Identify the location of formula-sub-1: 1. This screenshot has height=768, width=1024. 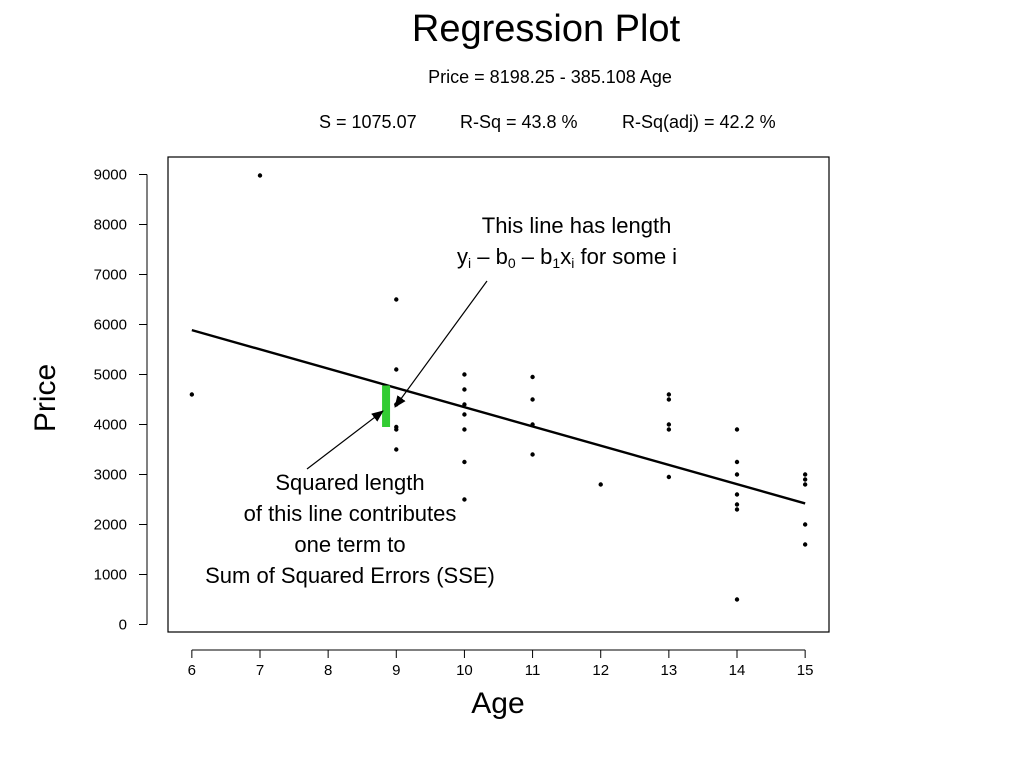
(556, 263).